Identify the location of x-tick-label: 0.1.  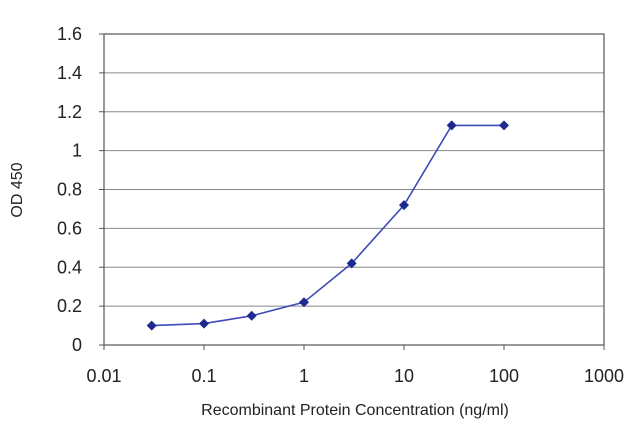
(203, 376).